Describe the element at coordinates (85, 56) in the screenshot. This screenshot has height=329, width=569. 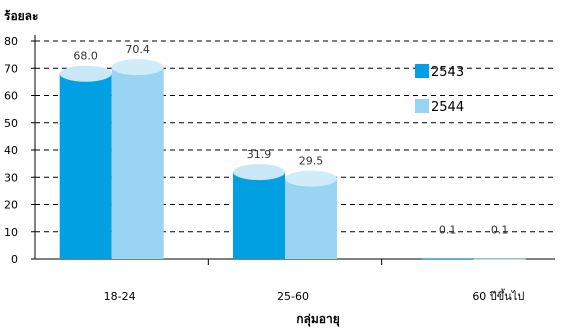
I see `data-label: 68.0` at that location.